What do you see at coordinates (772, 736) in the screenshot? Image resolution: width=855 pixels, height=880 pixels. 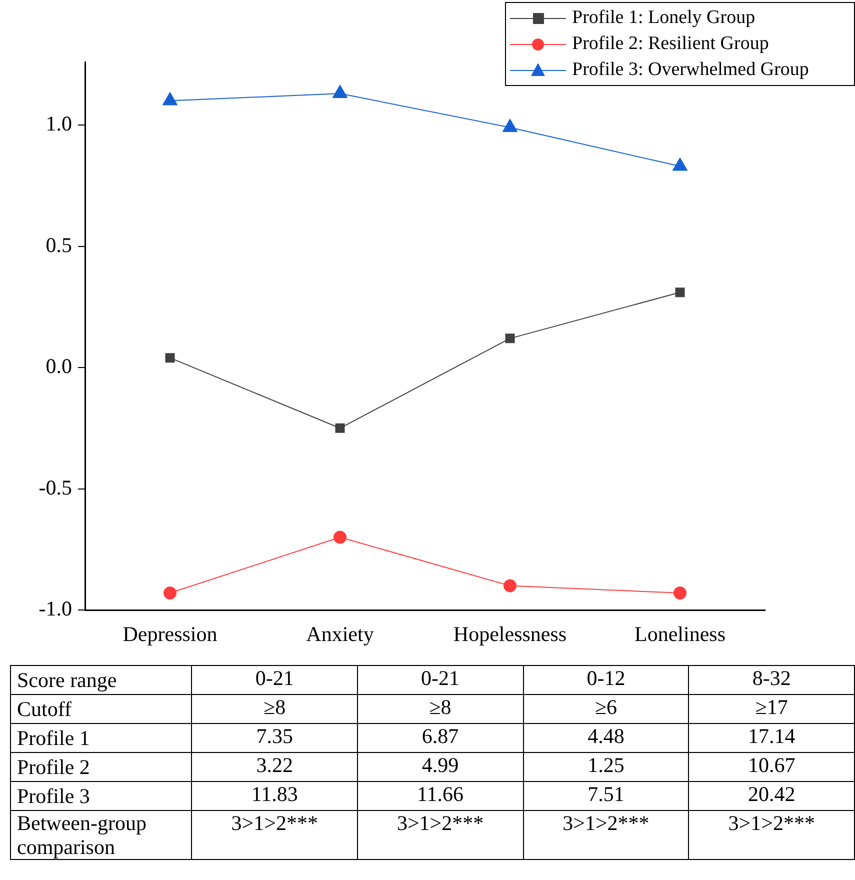 I see `text: 17.14` at bounding box center [772, 736].